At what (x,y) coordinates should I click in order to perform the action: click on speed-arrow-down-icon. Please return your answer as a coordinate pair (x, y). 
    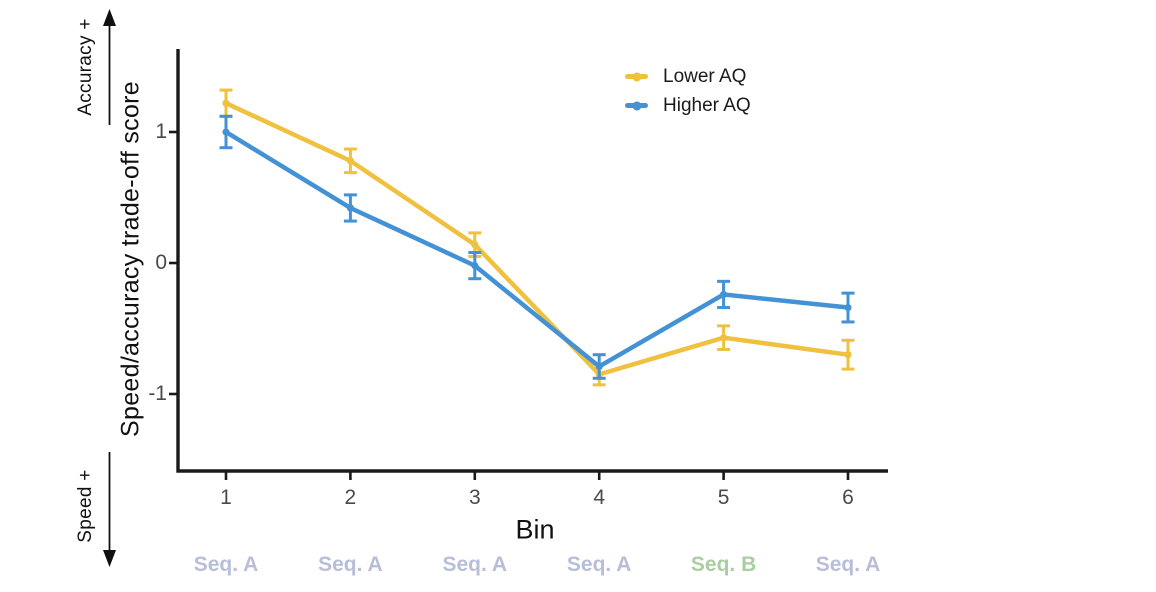
    Looking at the image, I should click on (109, 558).